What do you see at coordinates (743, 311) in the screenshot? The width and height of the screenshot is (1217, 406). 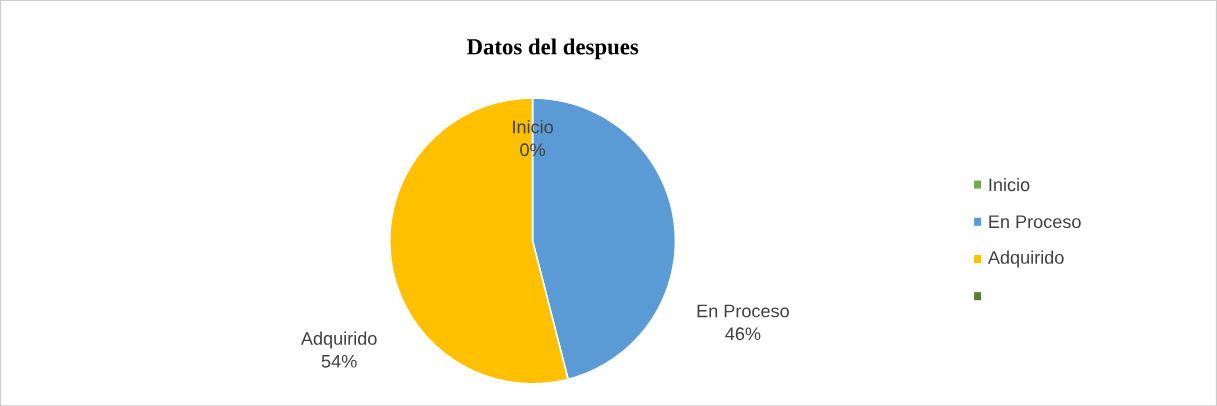 I see `slice-label: En Proceso` at bounding box center [743, 311].